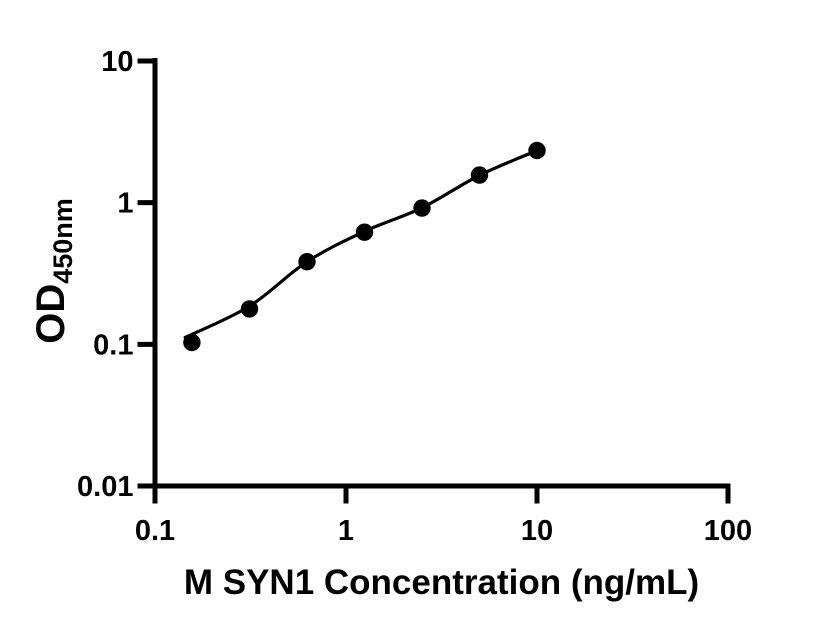  What do you see at coordinates (117, 62) in the screenshot?
I see `y-tick-label: 10` at bounding box center [117, 62].